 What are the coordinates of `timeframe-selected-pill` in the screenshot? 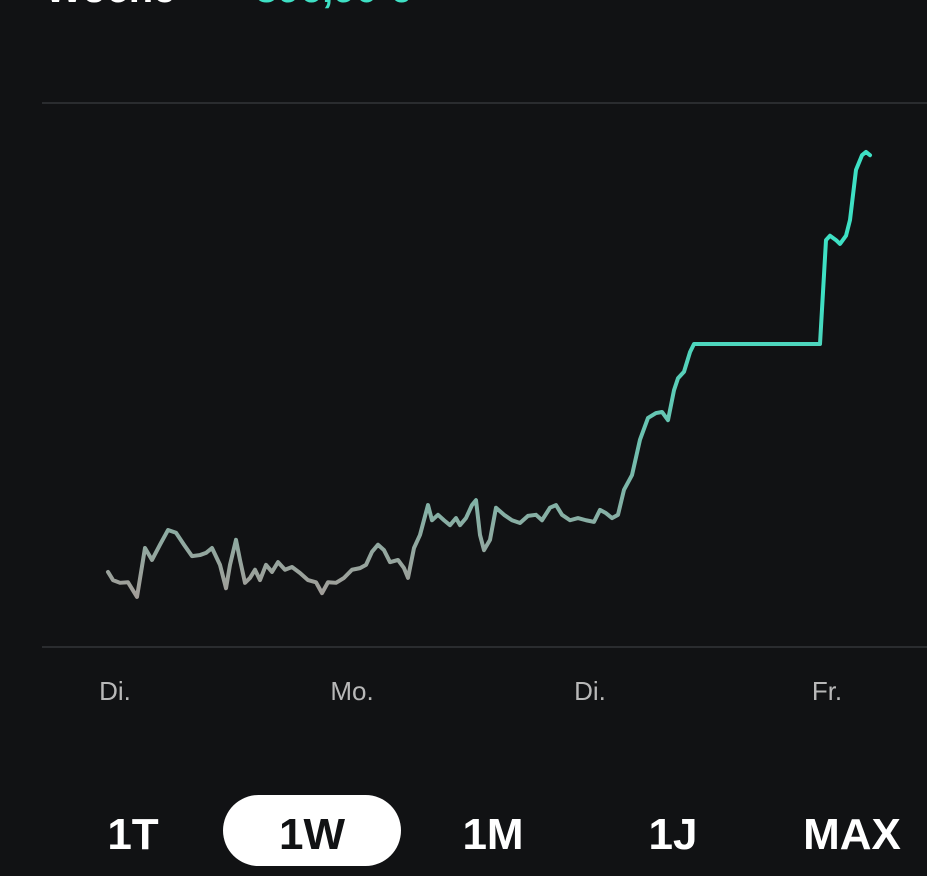 It's located at (312, 830).